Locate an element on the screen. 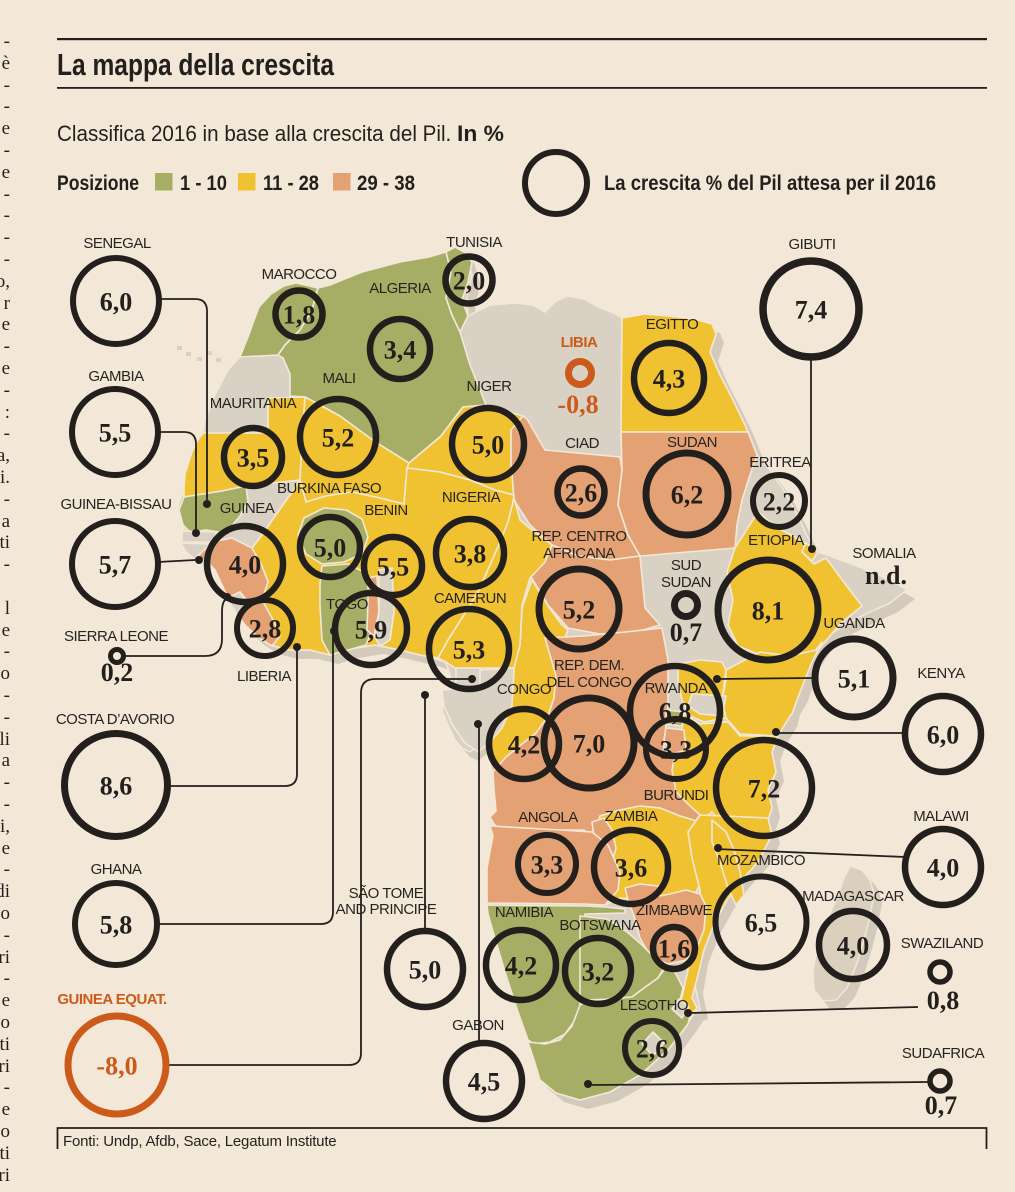  svg-text: MADAGASCAR is located at coordinates (853, 896).